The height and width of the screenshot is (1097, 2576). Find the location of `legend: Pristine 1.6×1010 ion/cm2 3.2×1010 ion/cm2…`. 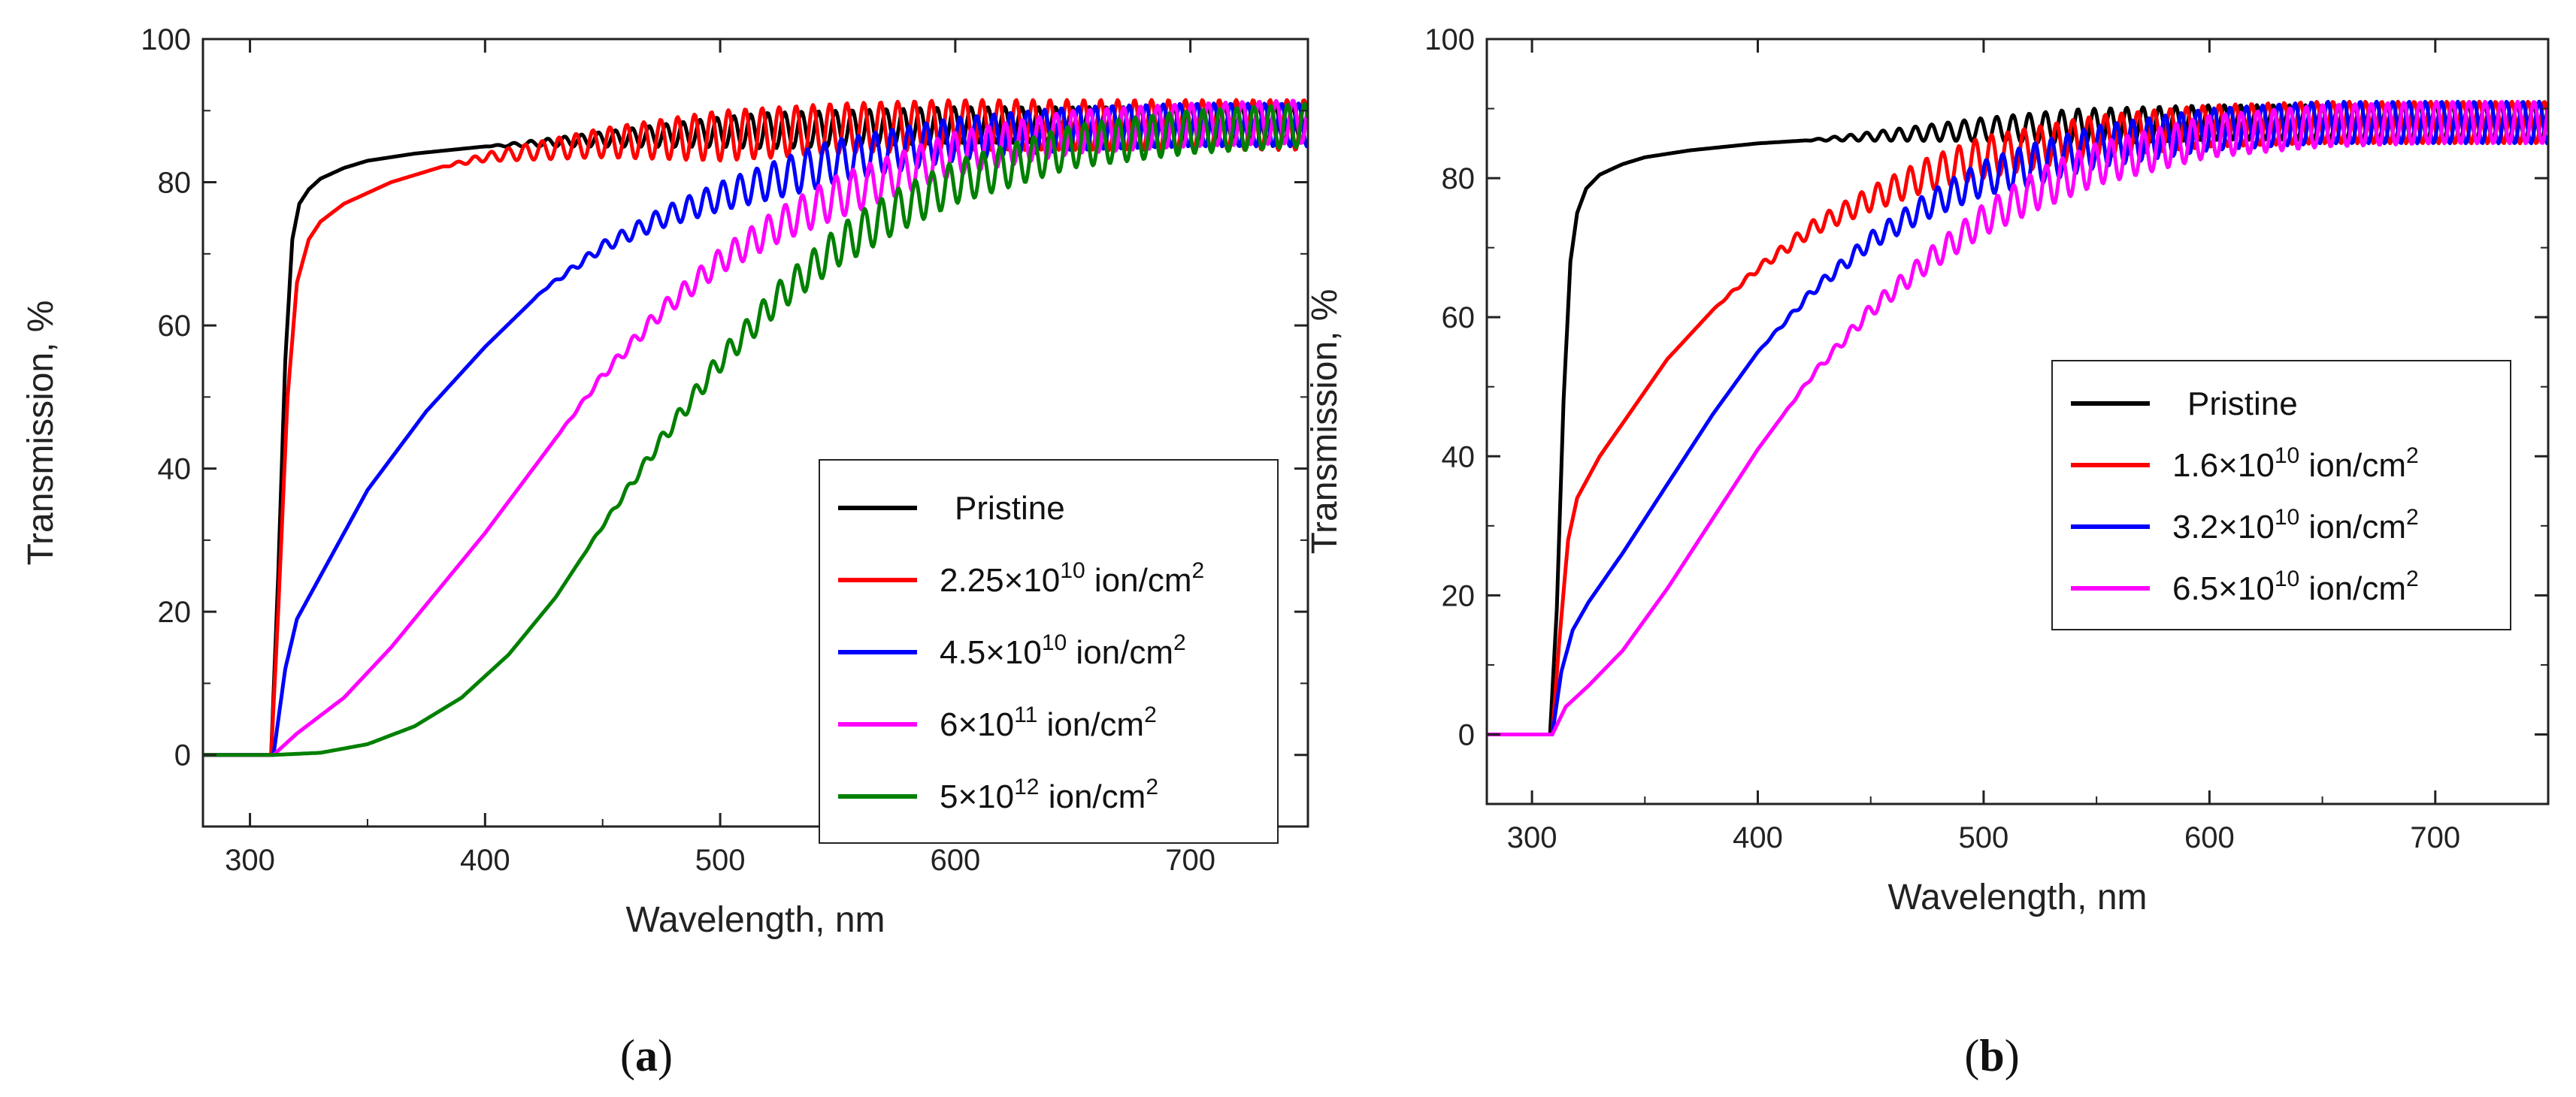

legend: Pristine 1.6×1010 ion/cm2 3.2×1010 ion/cm2… is located at coordinates (2281, 495).